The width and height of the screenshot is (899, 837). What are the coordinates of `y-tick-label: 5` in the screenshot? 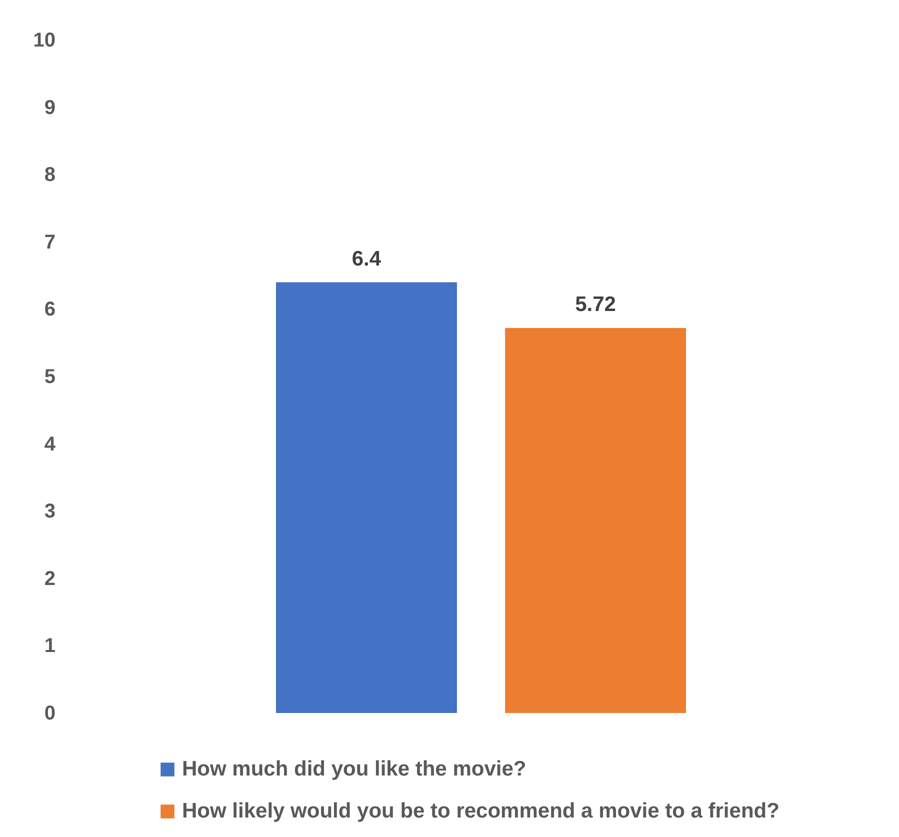 It's located at (50, 377).